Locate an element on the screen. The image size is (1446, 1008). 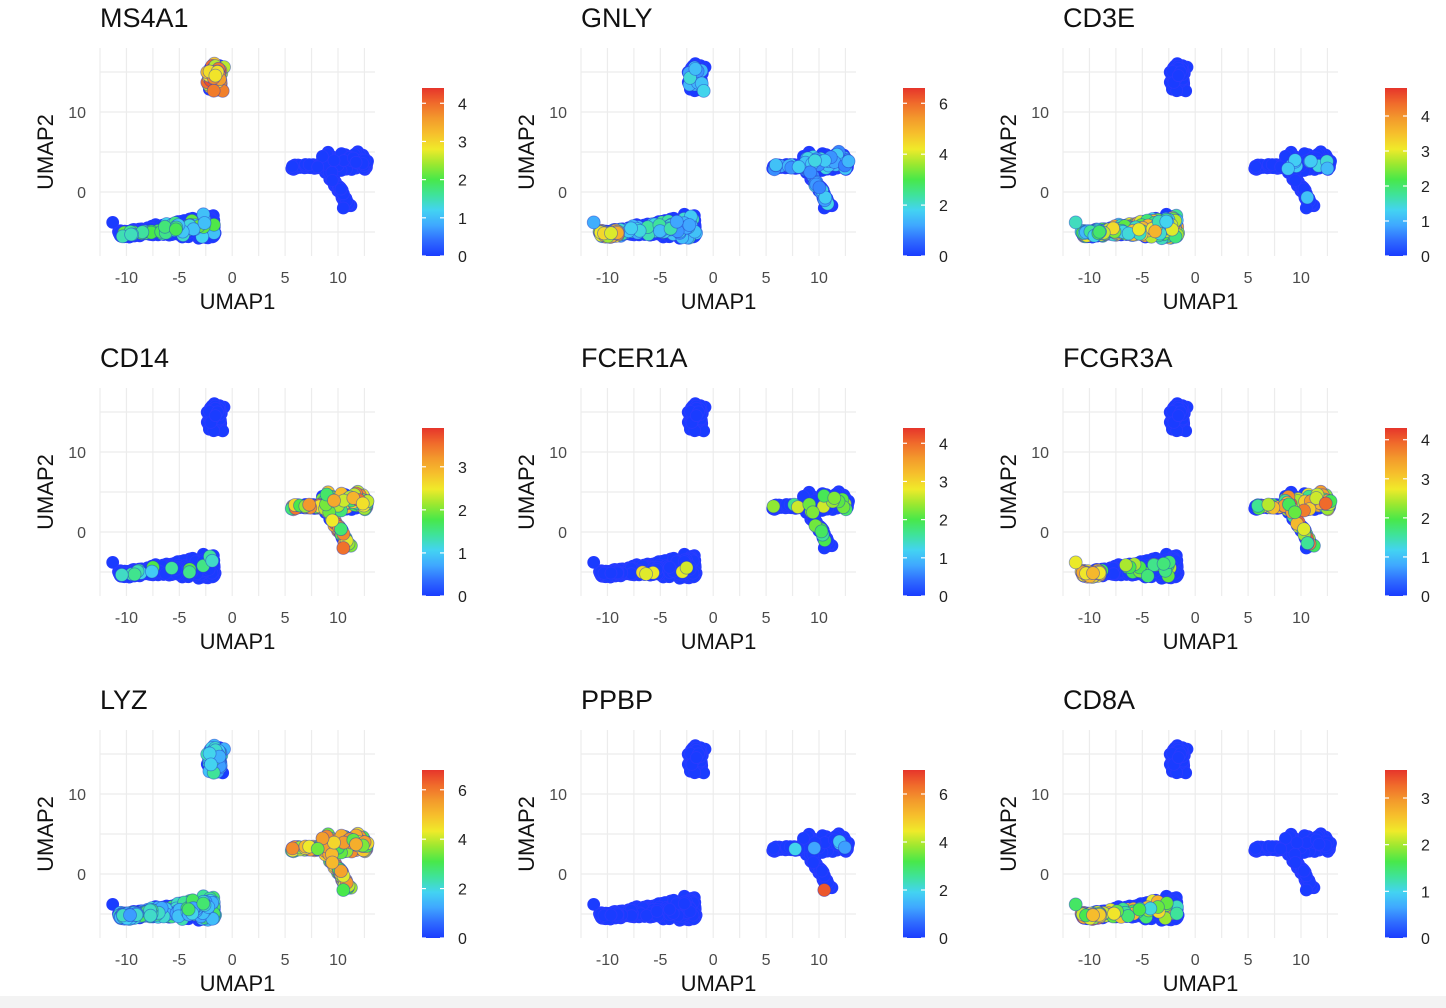
panel-title: CD14 is located at coordinates (134, 358).